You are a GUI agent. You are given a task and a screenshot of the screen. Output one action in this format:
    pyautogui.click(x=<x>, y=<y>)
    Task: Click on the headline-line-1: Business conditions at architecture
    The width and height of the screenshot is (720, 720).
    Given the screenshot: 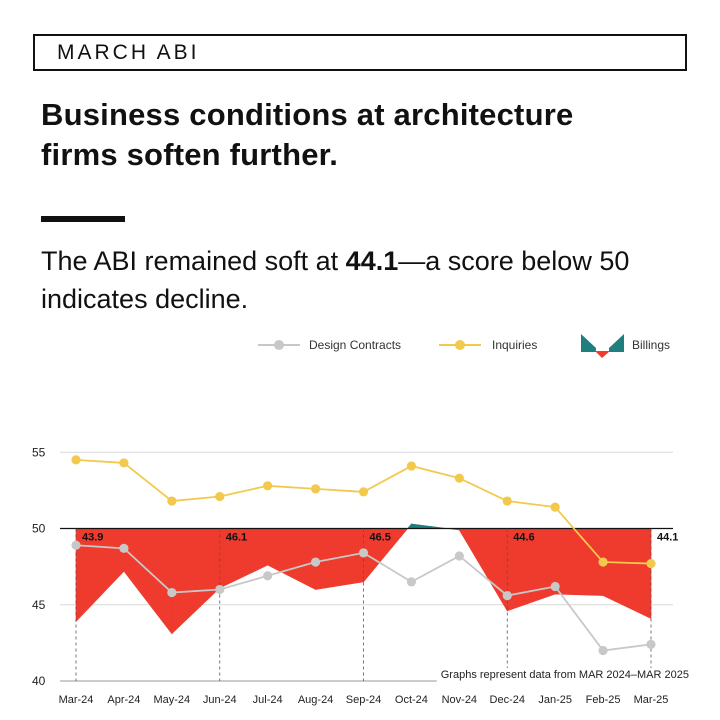 What is the action you would take?
    pyautogui.click(x=307, y=114)
    